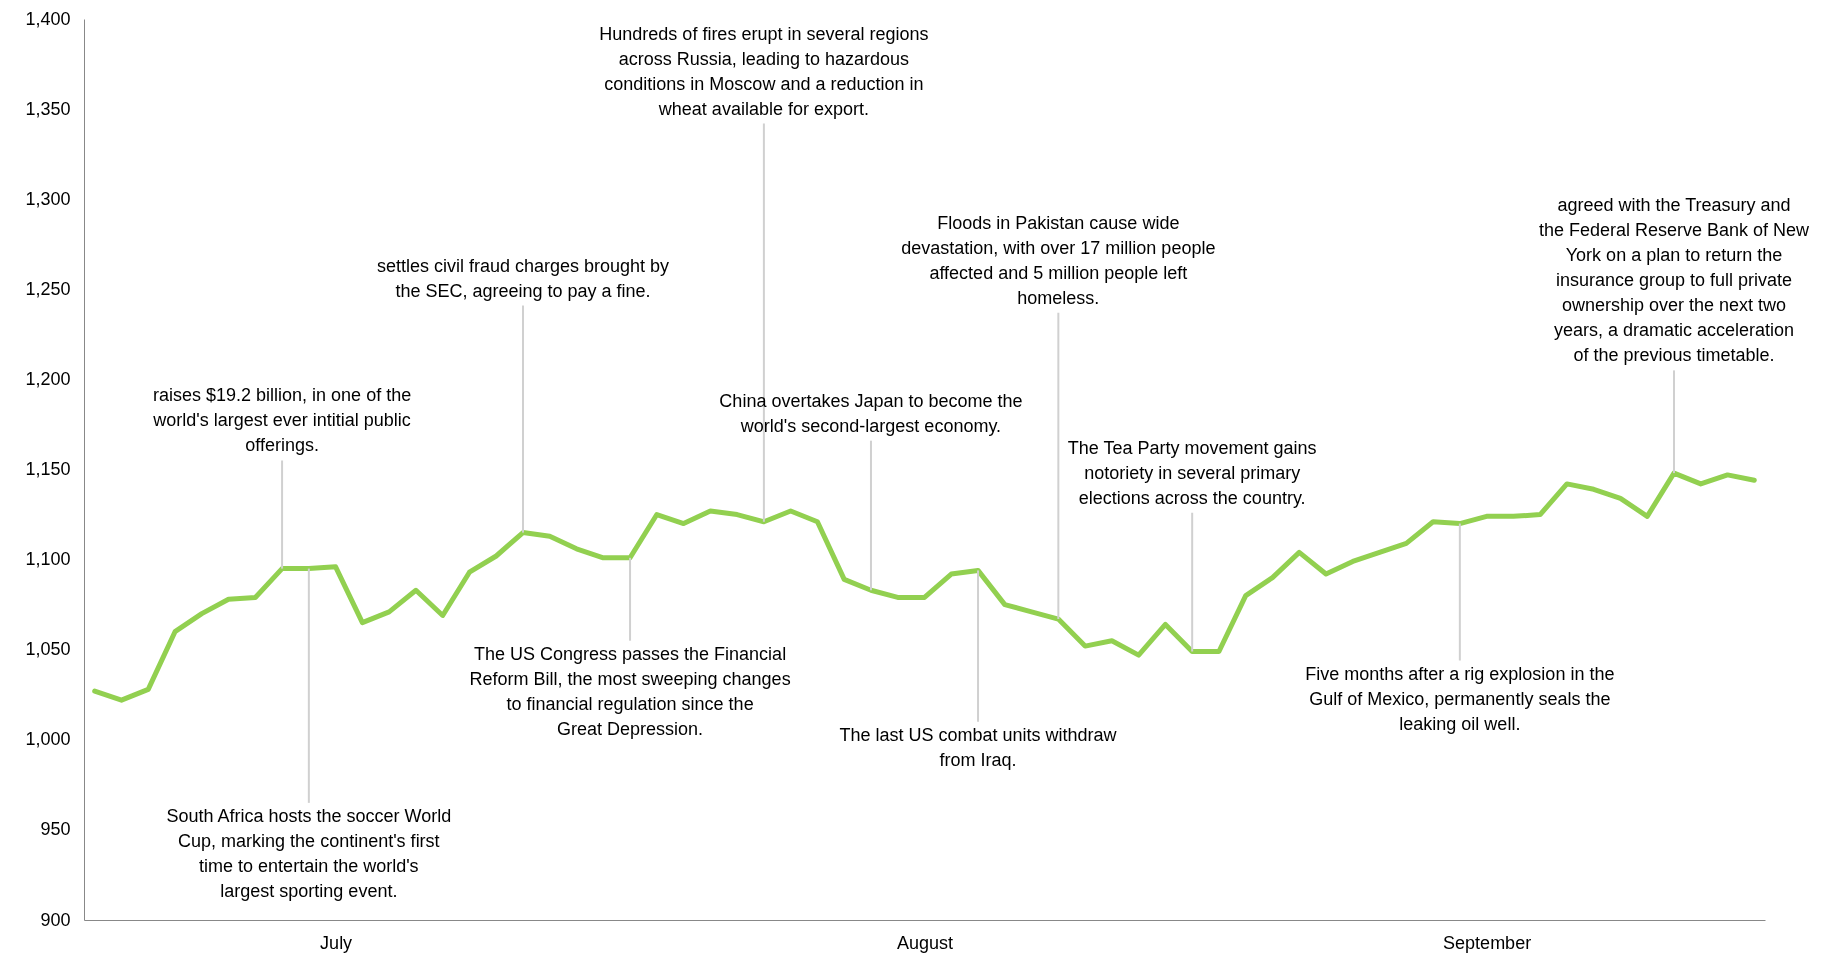  Describe the element at coordinates (1460, 698) in the screenshot. I see `annotation: Five months after a rig explosion in the Gulf of Mexico, permanently seals the leaking oil well.` at that location.